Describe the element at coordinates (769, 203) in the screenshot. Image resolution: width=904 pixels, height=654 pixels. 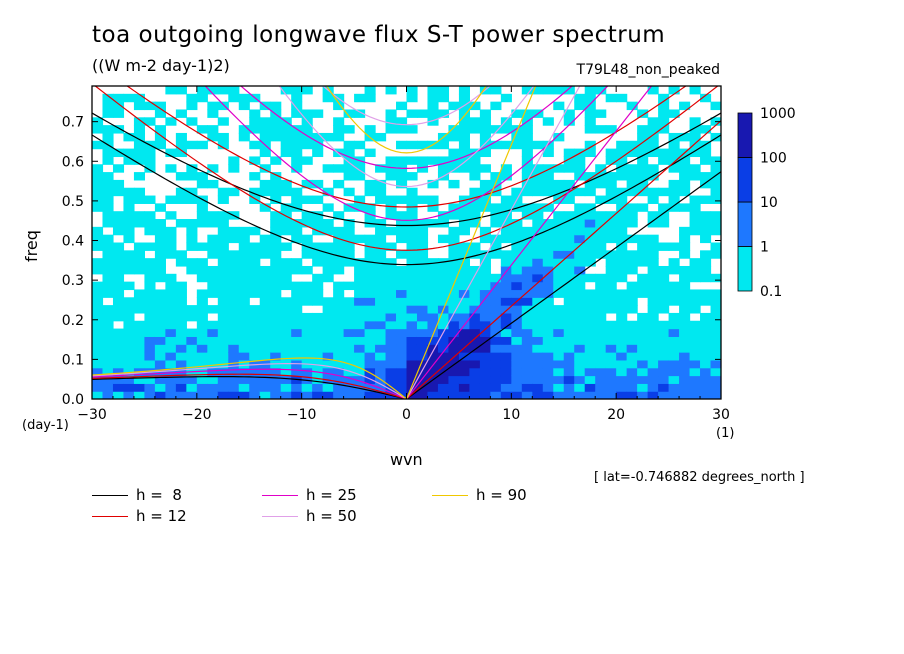
I see `colorbar-label: 10` at that location.